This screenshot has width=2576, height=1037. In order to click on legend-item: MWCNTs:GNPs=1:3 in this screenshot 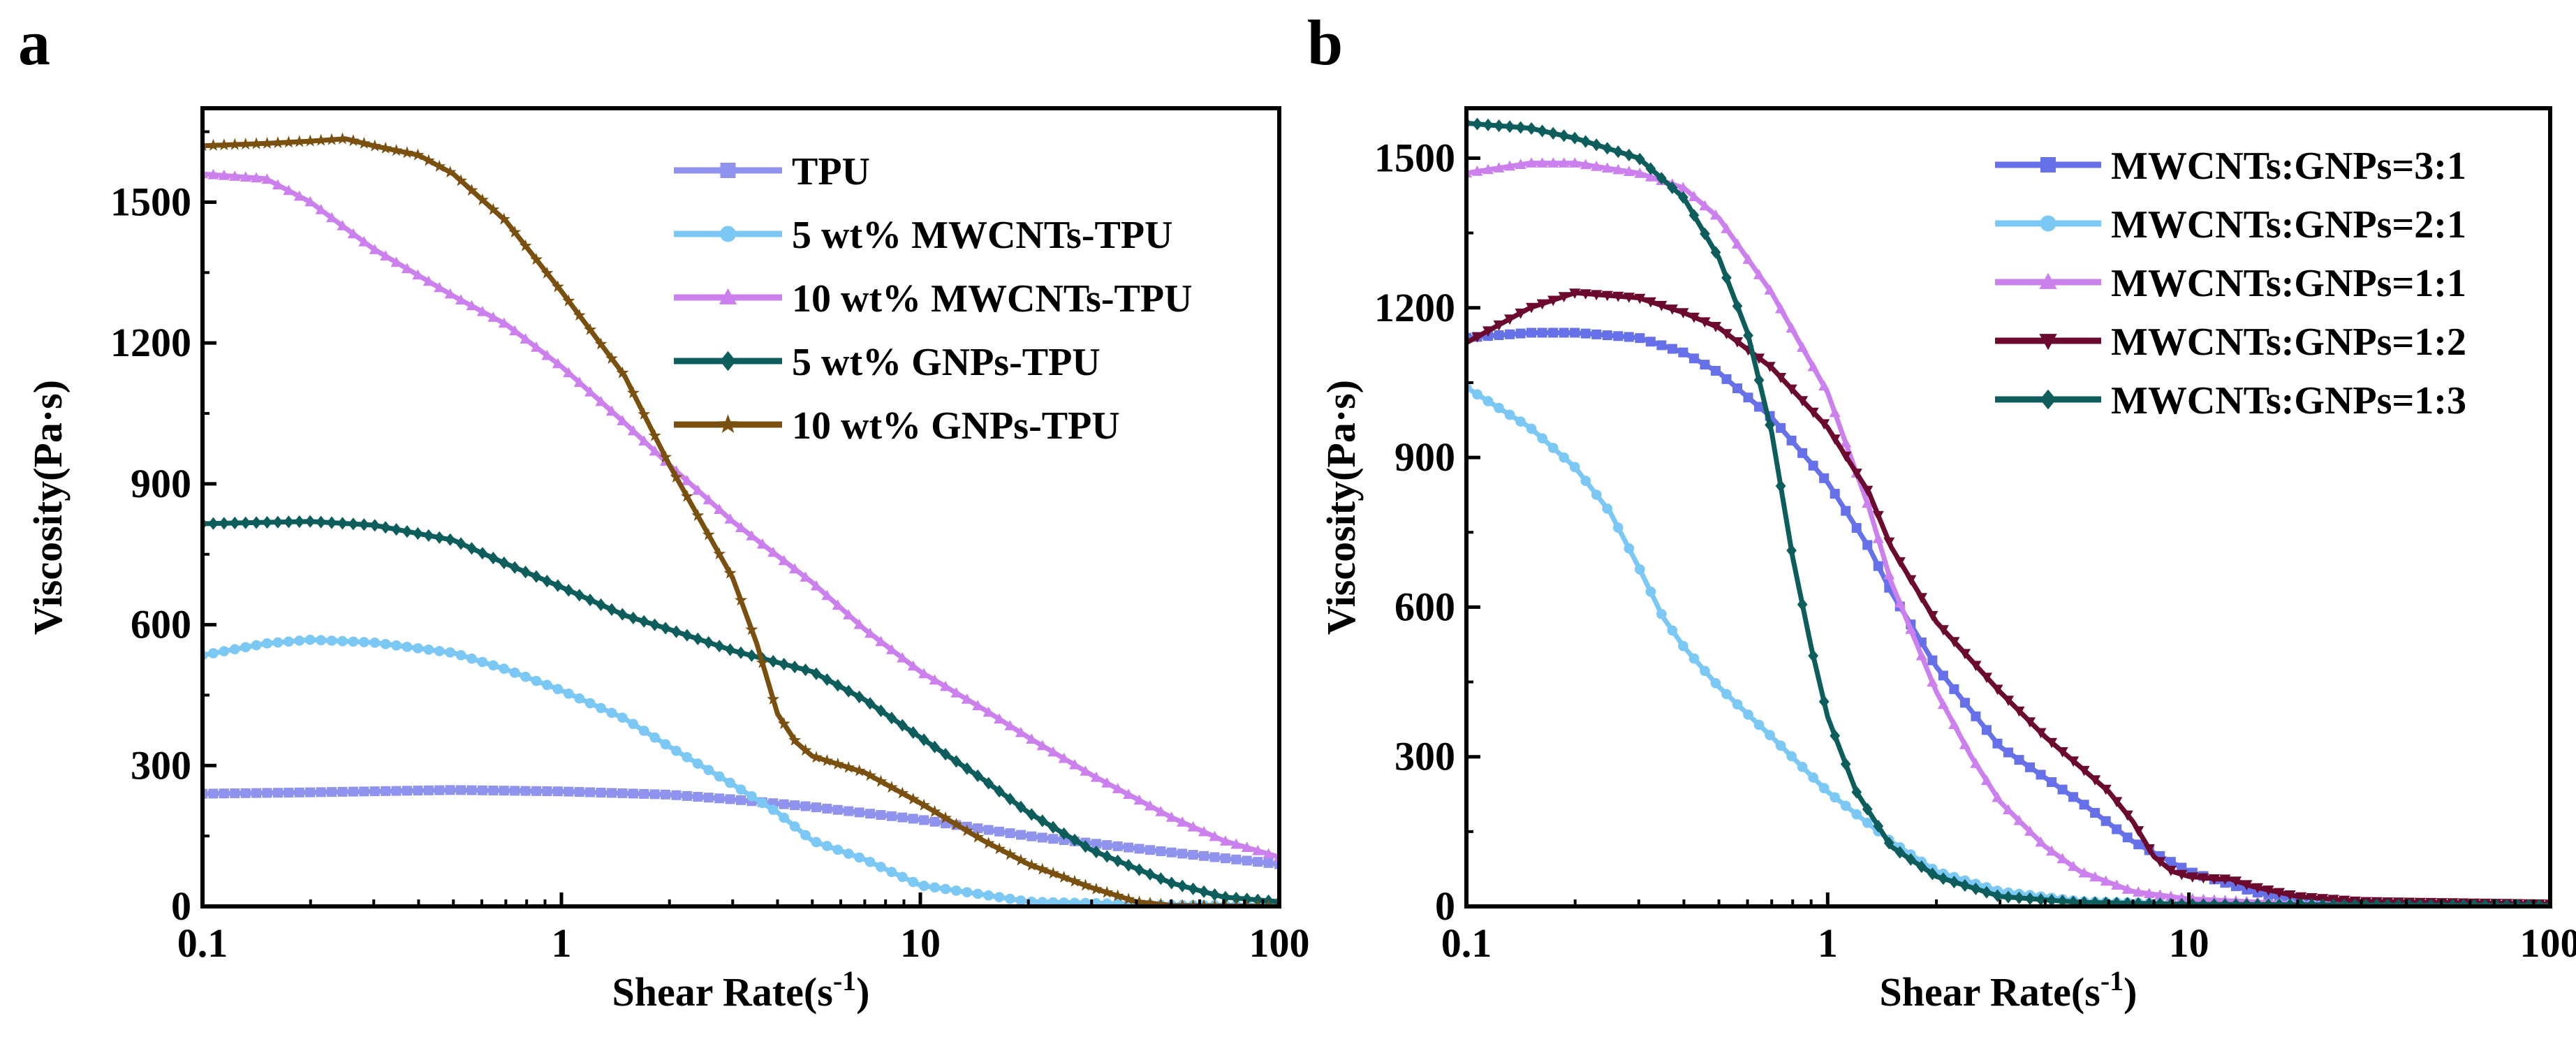, I will do `click(2230, 401)`.